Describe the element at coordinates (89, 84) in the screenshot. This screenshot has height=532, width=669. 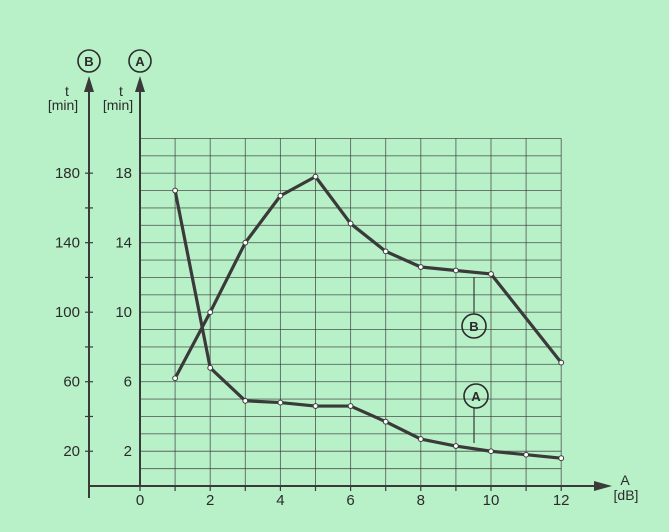
I see `y-axis-b-arrow` at that location.